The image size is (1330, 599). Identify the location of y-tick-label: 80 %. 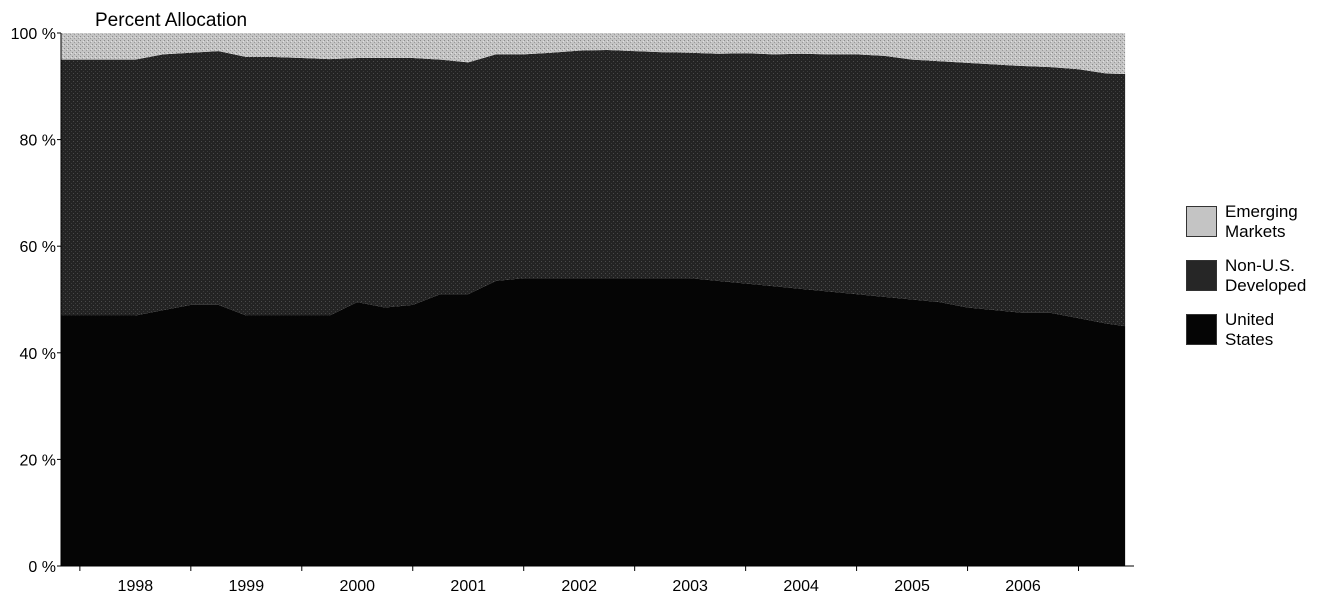
(38, 141).